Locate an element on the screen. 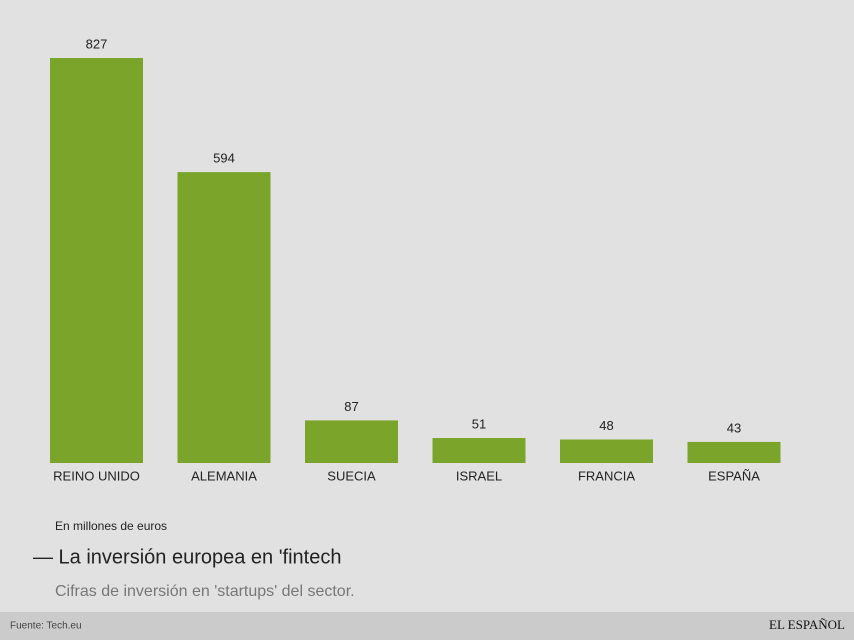 The image size is (854, 640). value-label: 87 is located at coordinates (351, 406).